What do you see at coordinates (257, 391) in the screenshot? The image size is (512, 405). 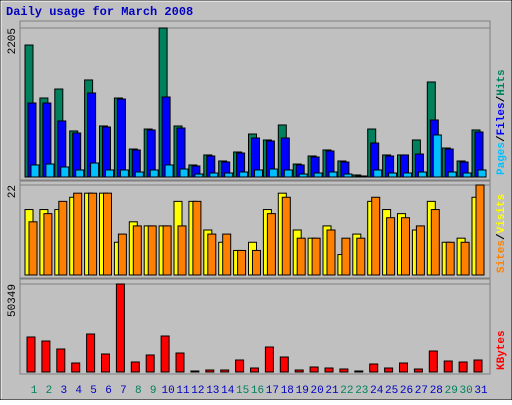 I see `x-tick-label: 16` at bounding box center [257, 391].